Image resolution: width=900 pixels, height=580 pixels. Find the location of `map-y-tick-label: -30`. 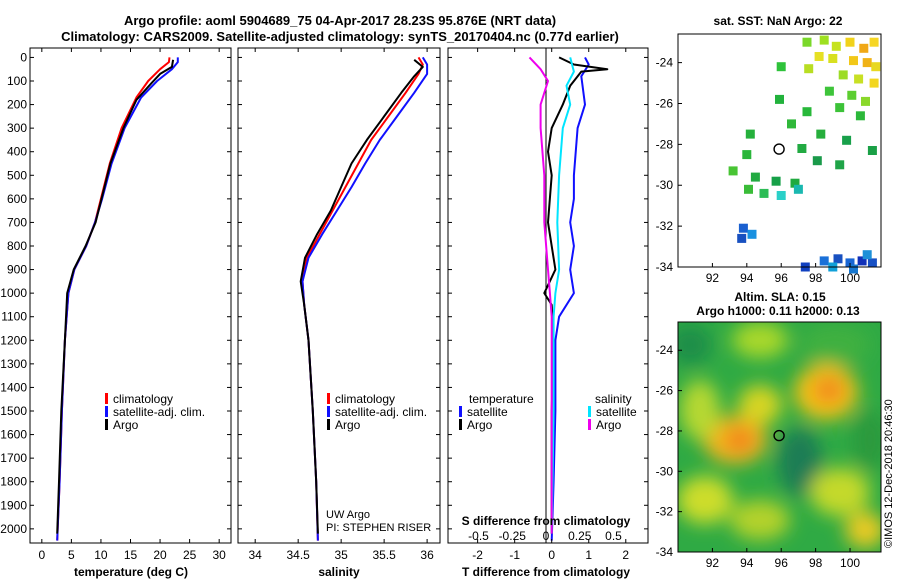

map-y-tick-label: -30 is located at coordinates (665, 471).